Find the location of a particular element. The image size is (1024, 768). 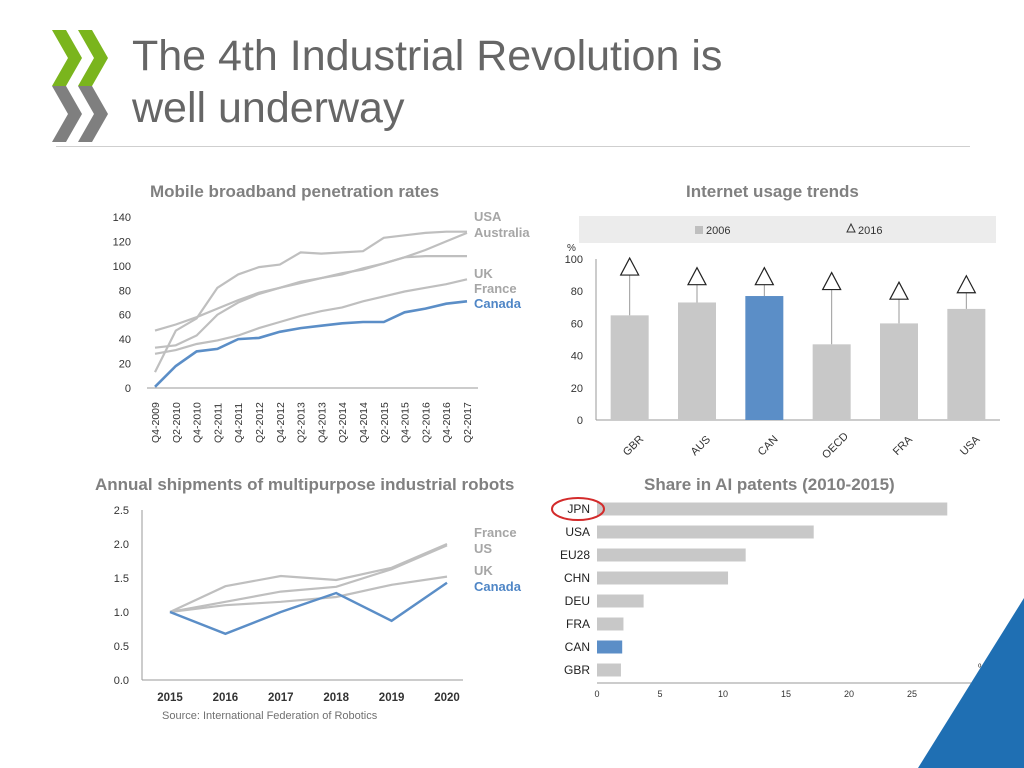

chart4-x-tick-label: 25 is located at coordinates (912, 694).